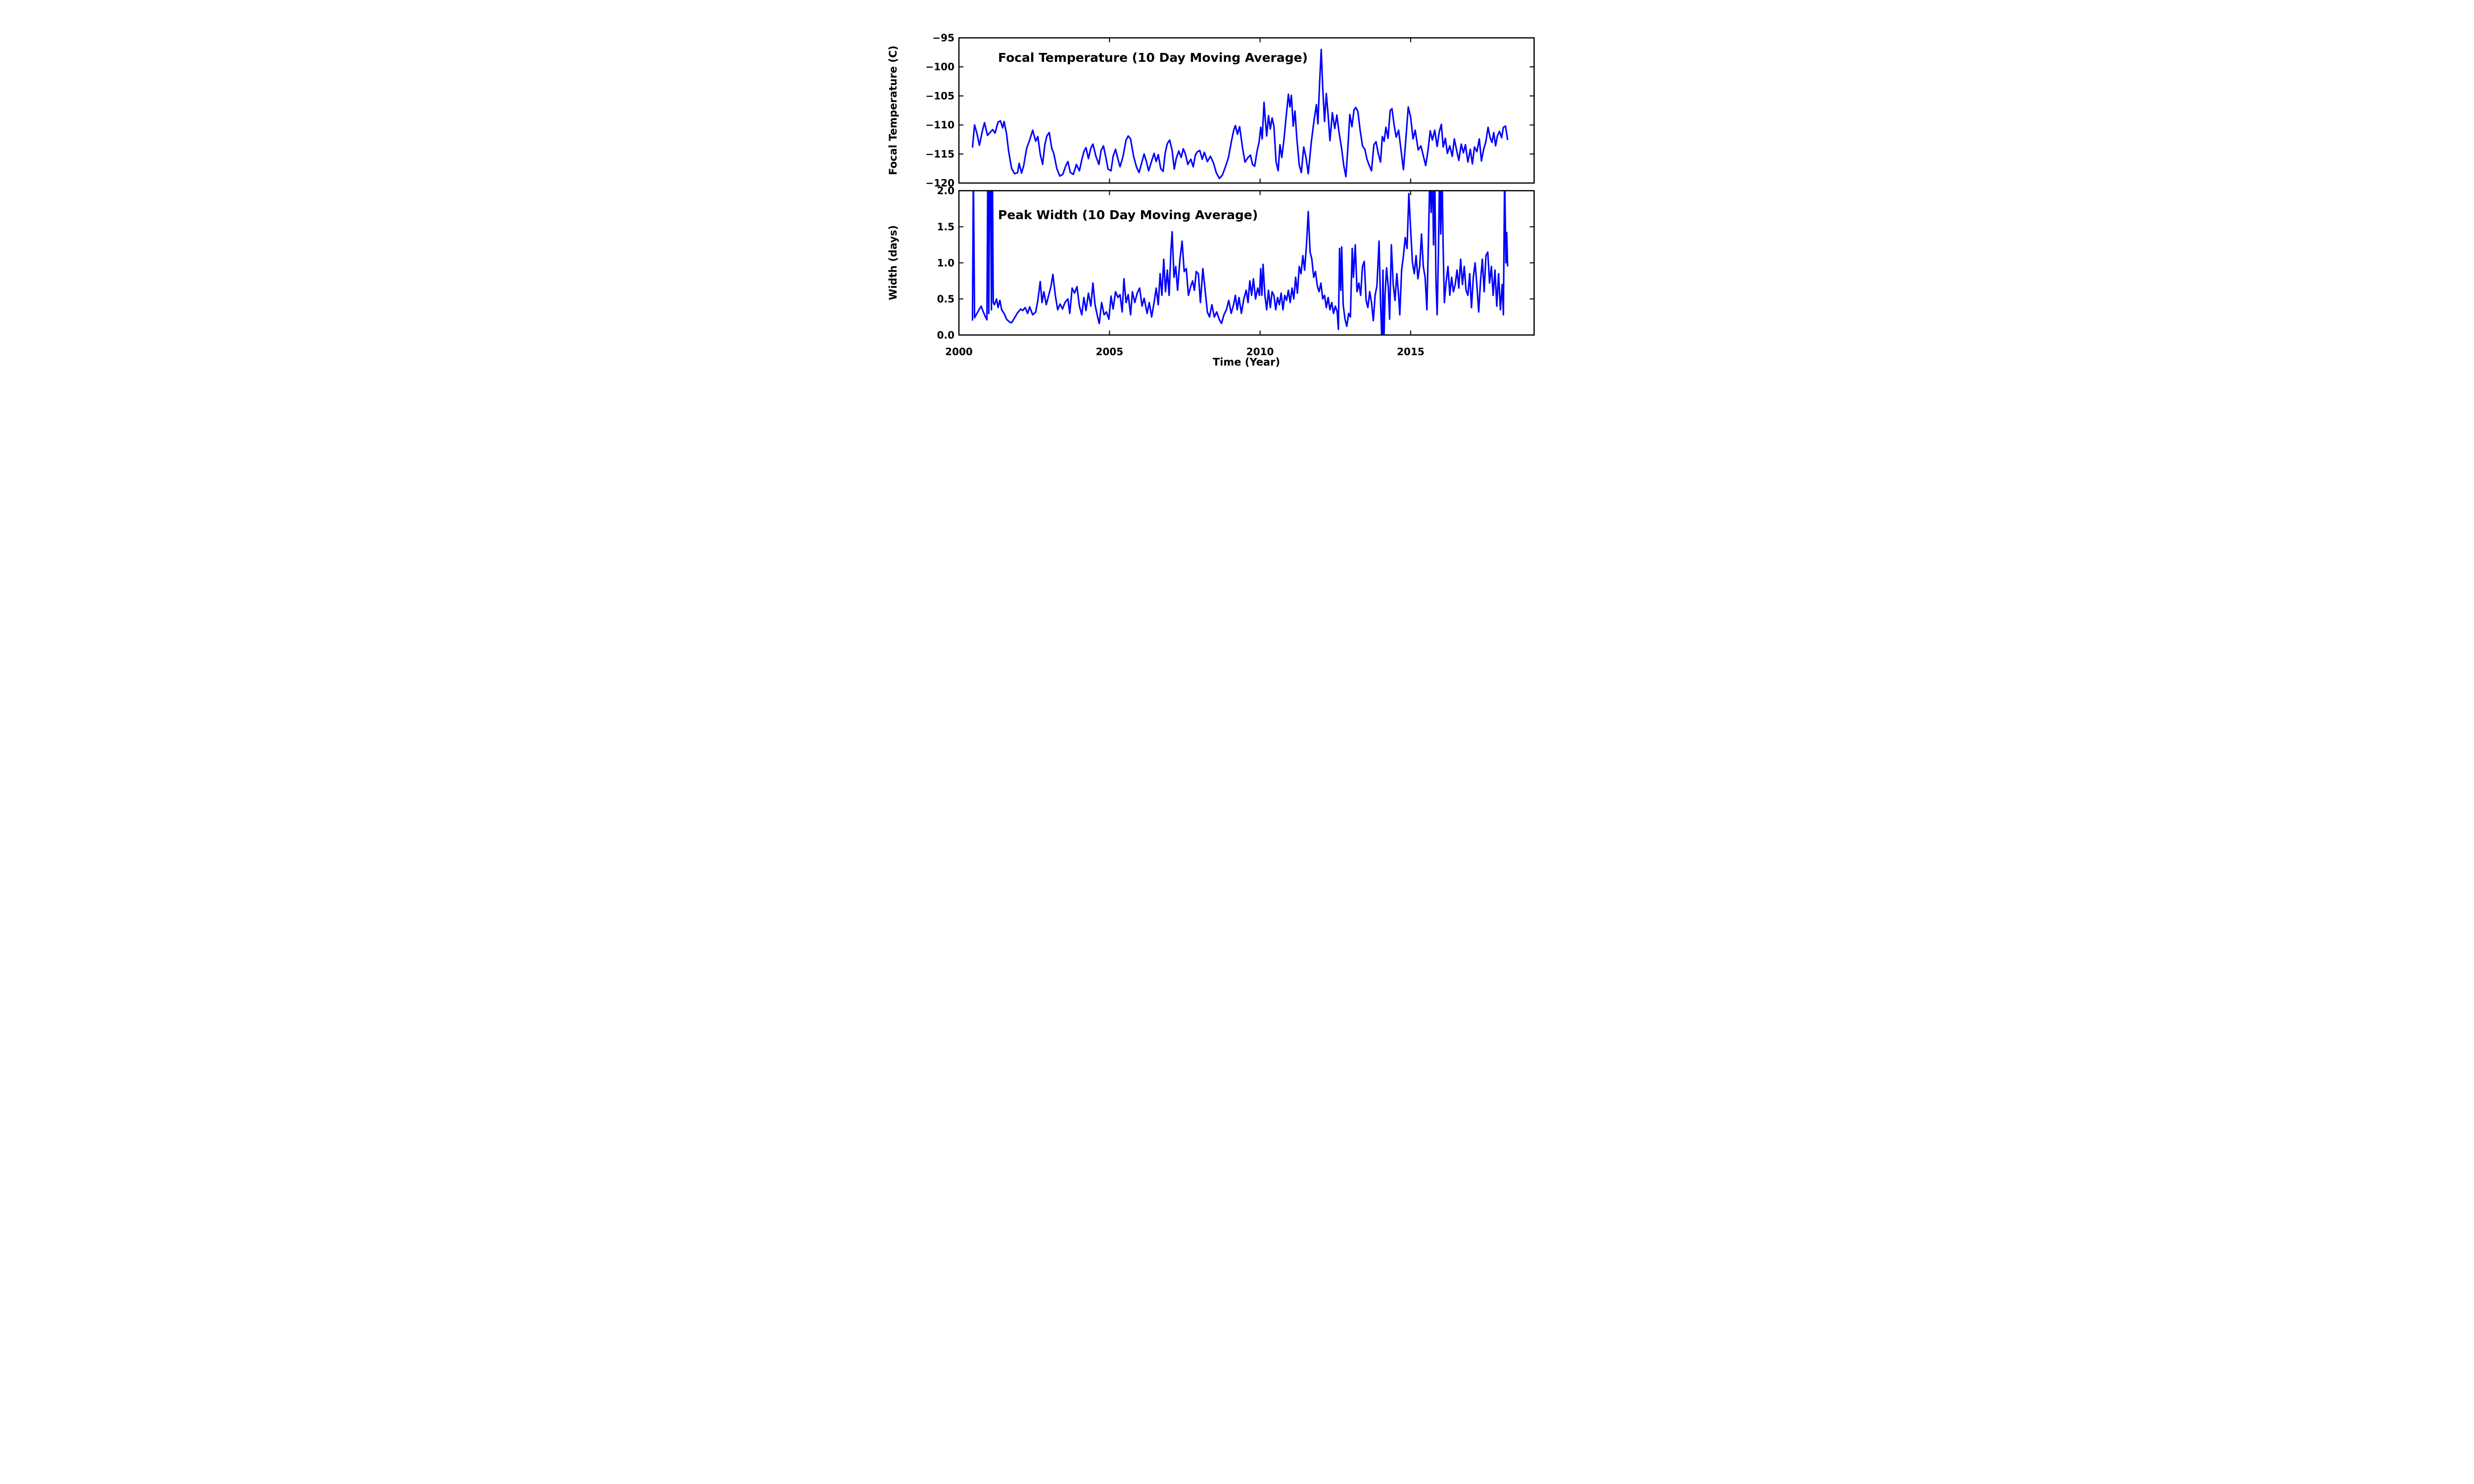 Image resolution: width=2474 pixels, height=1484 pixels. What do you see at coordinates (959, 352) in the screenshot?
I see `x-tick-label: 2000` at bounding box center [959, 352].